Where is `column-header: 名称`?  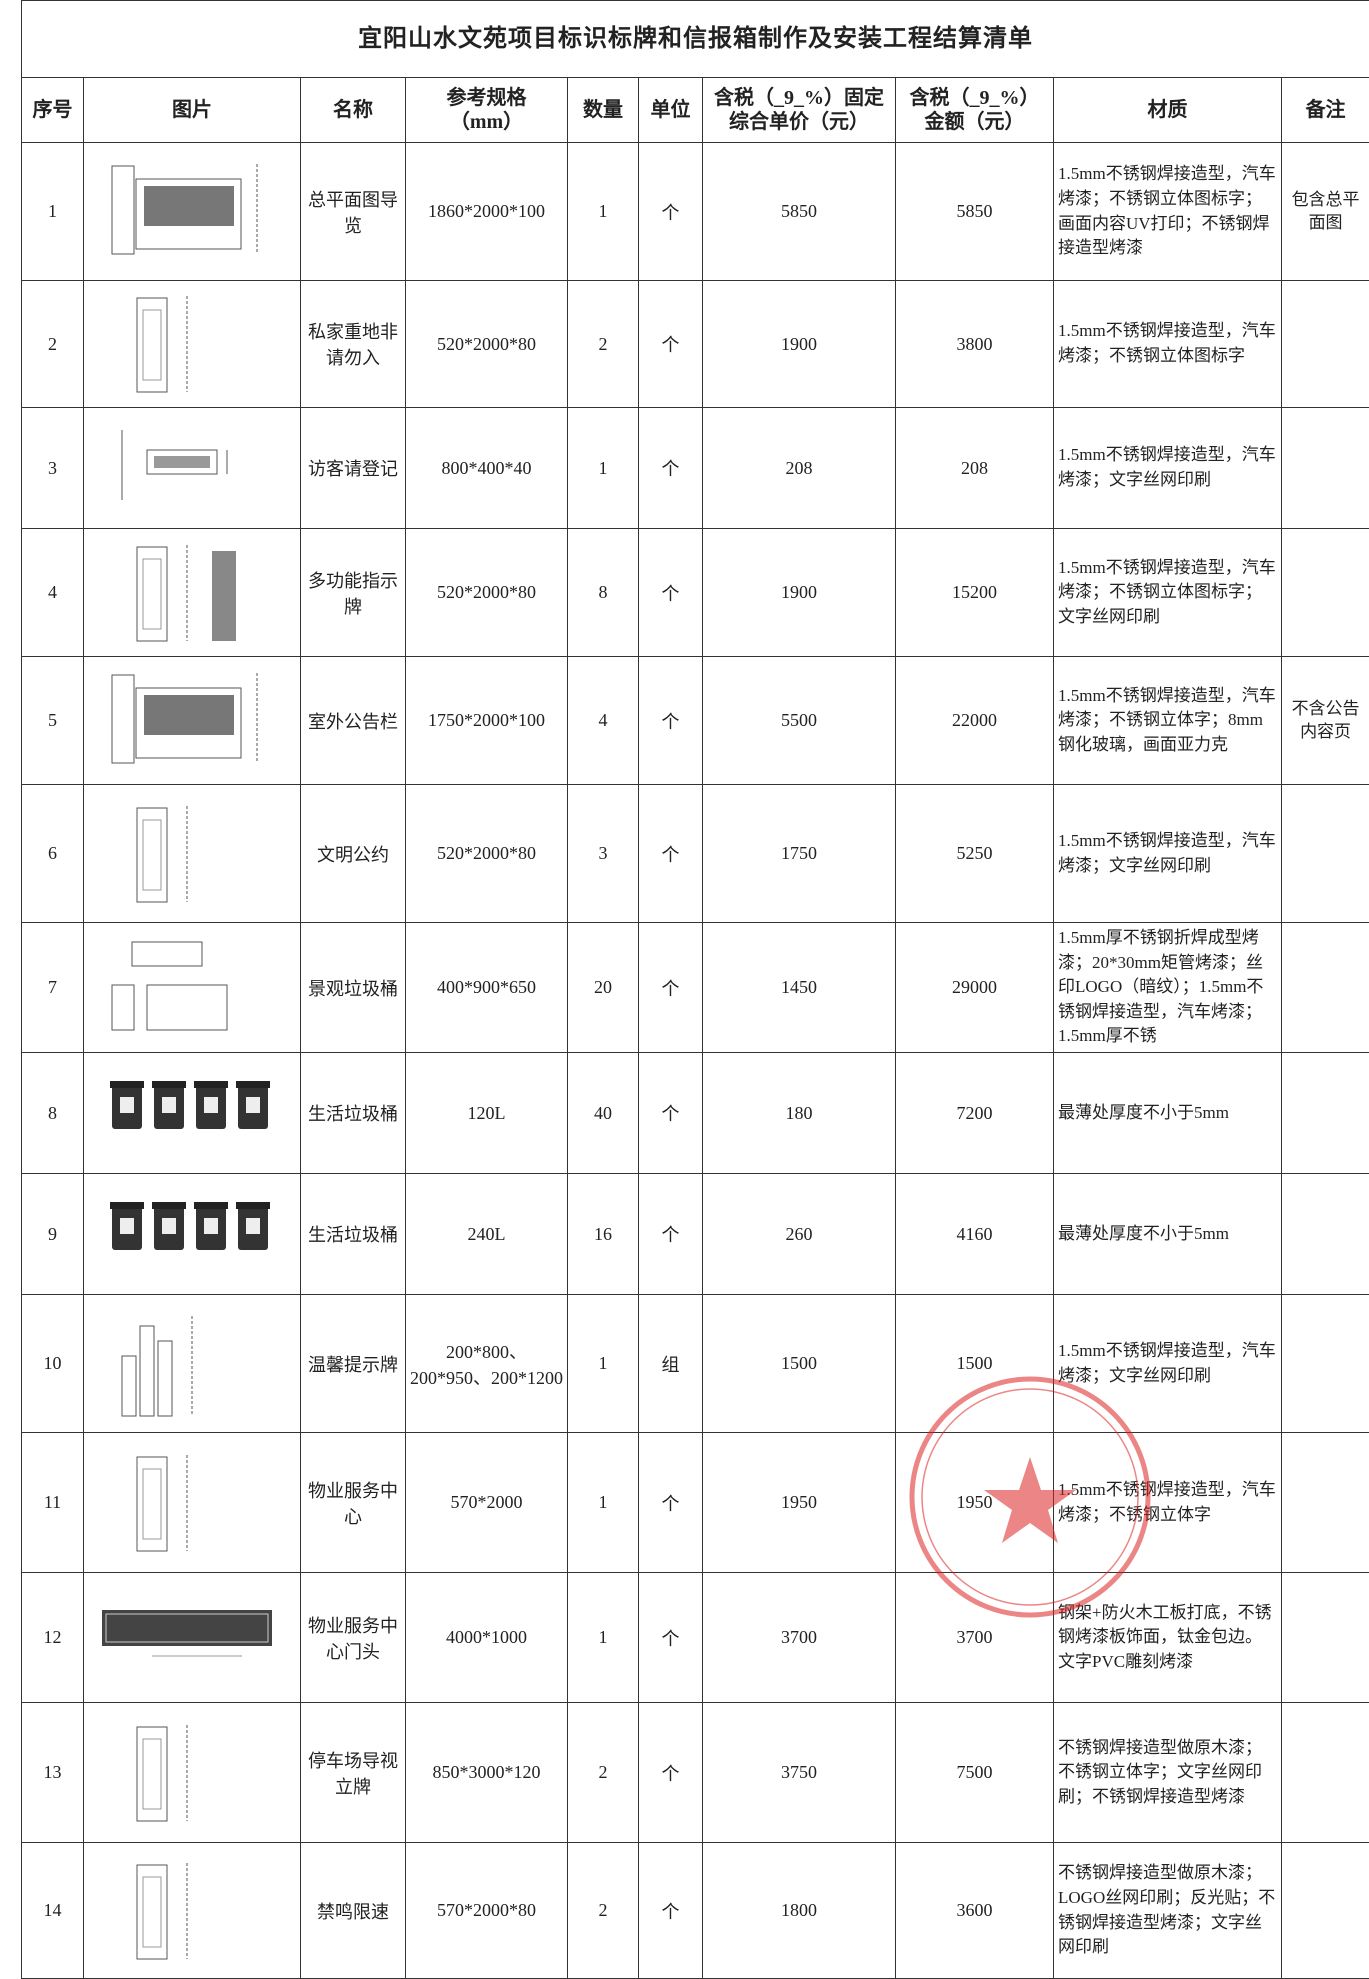 column-header: 名称 is located at coordinates (353, 110).